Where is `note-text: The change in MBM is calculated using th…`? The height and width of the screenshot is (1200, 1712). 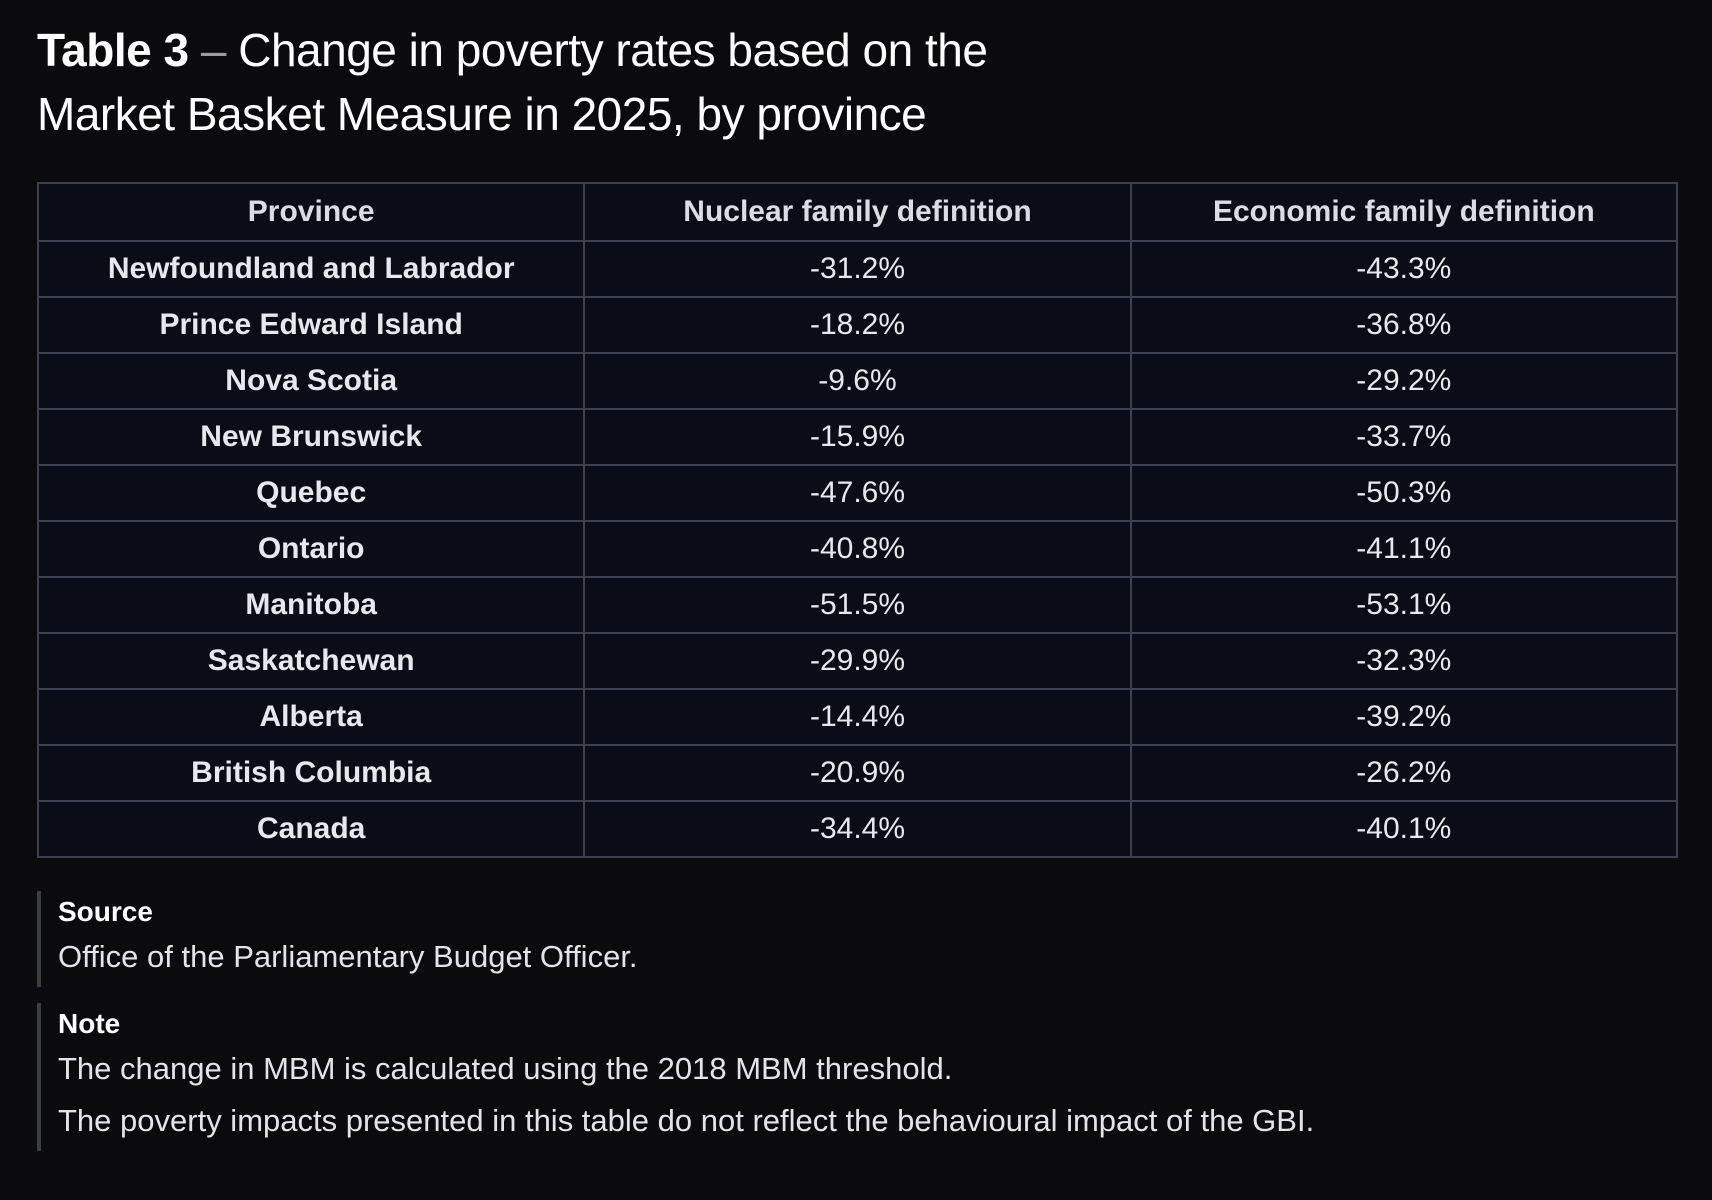
note-text: The change in MBM is calculated using th… is located at coordinates (505, 1068).